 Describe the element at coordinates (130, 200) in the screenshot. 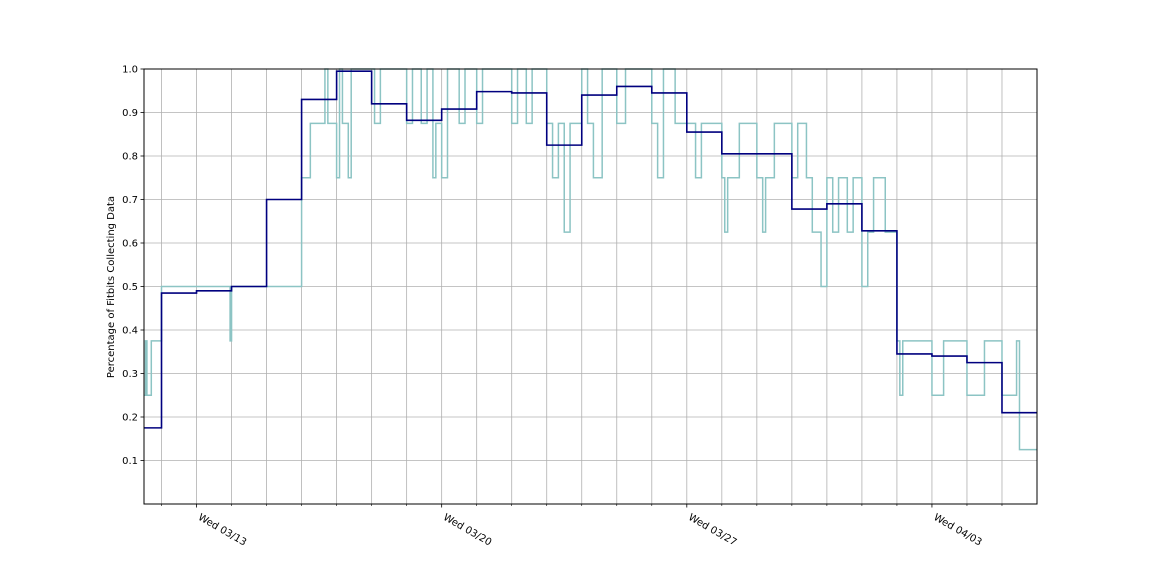

I see `y-tick-label: 0.7` at that location.